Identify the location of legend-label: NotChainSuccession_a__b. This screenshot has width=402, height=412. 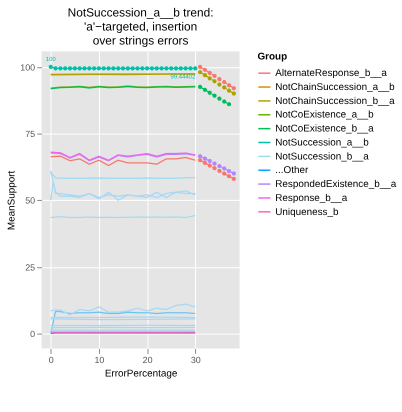
(335, 88).